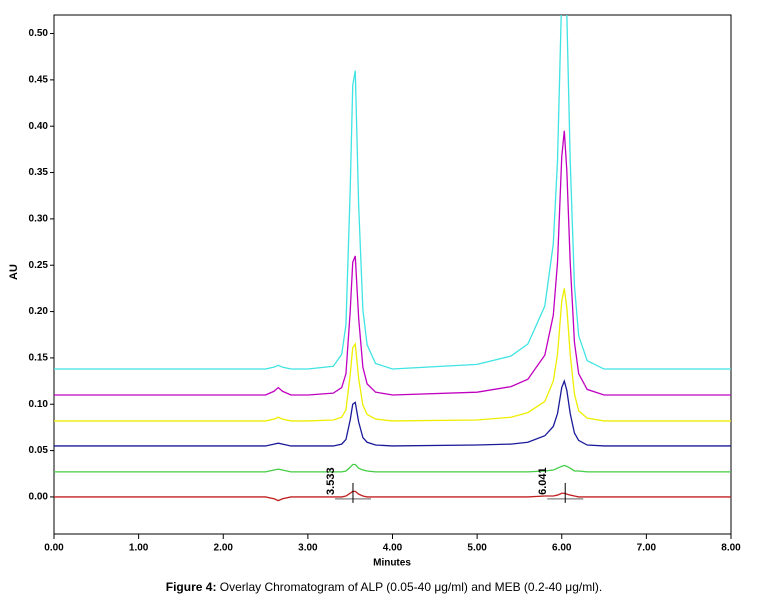 This screenshot has width=768, height=604. Describe the element at coordinates (331, 481) in the screenshot. I see `peak-label: 3.533` at that location.